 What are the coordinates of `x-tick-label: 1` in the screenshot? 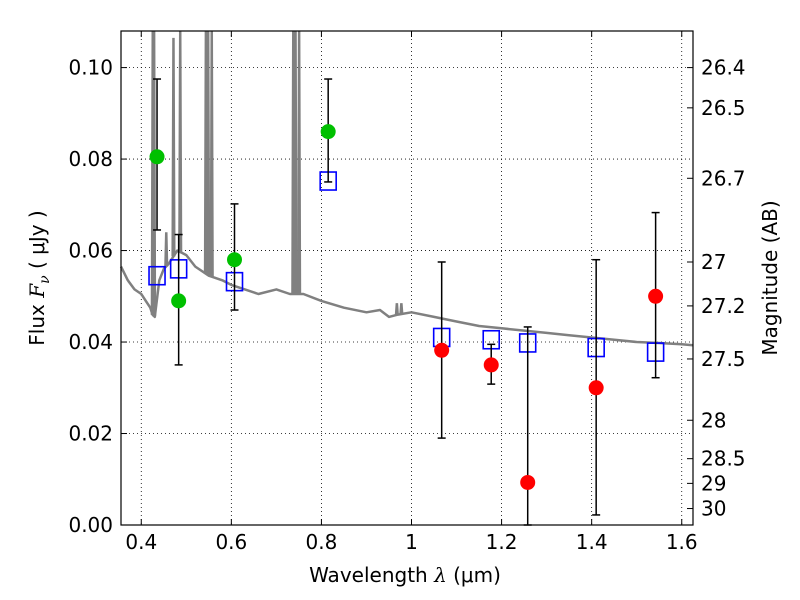 It's located at (411, 542).